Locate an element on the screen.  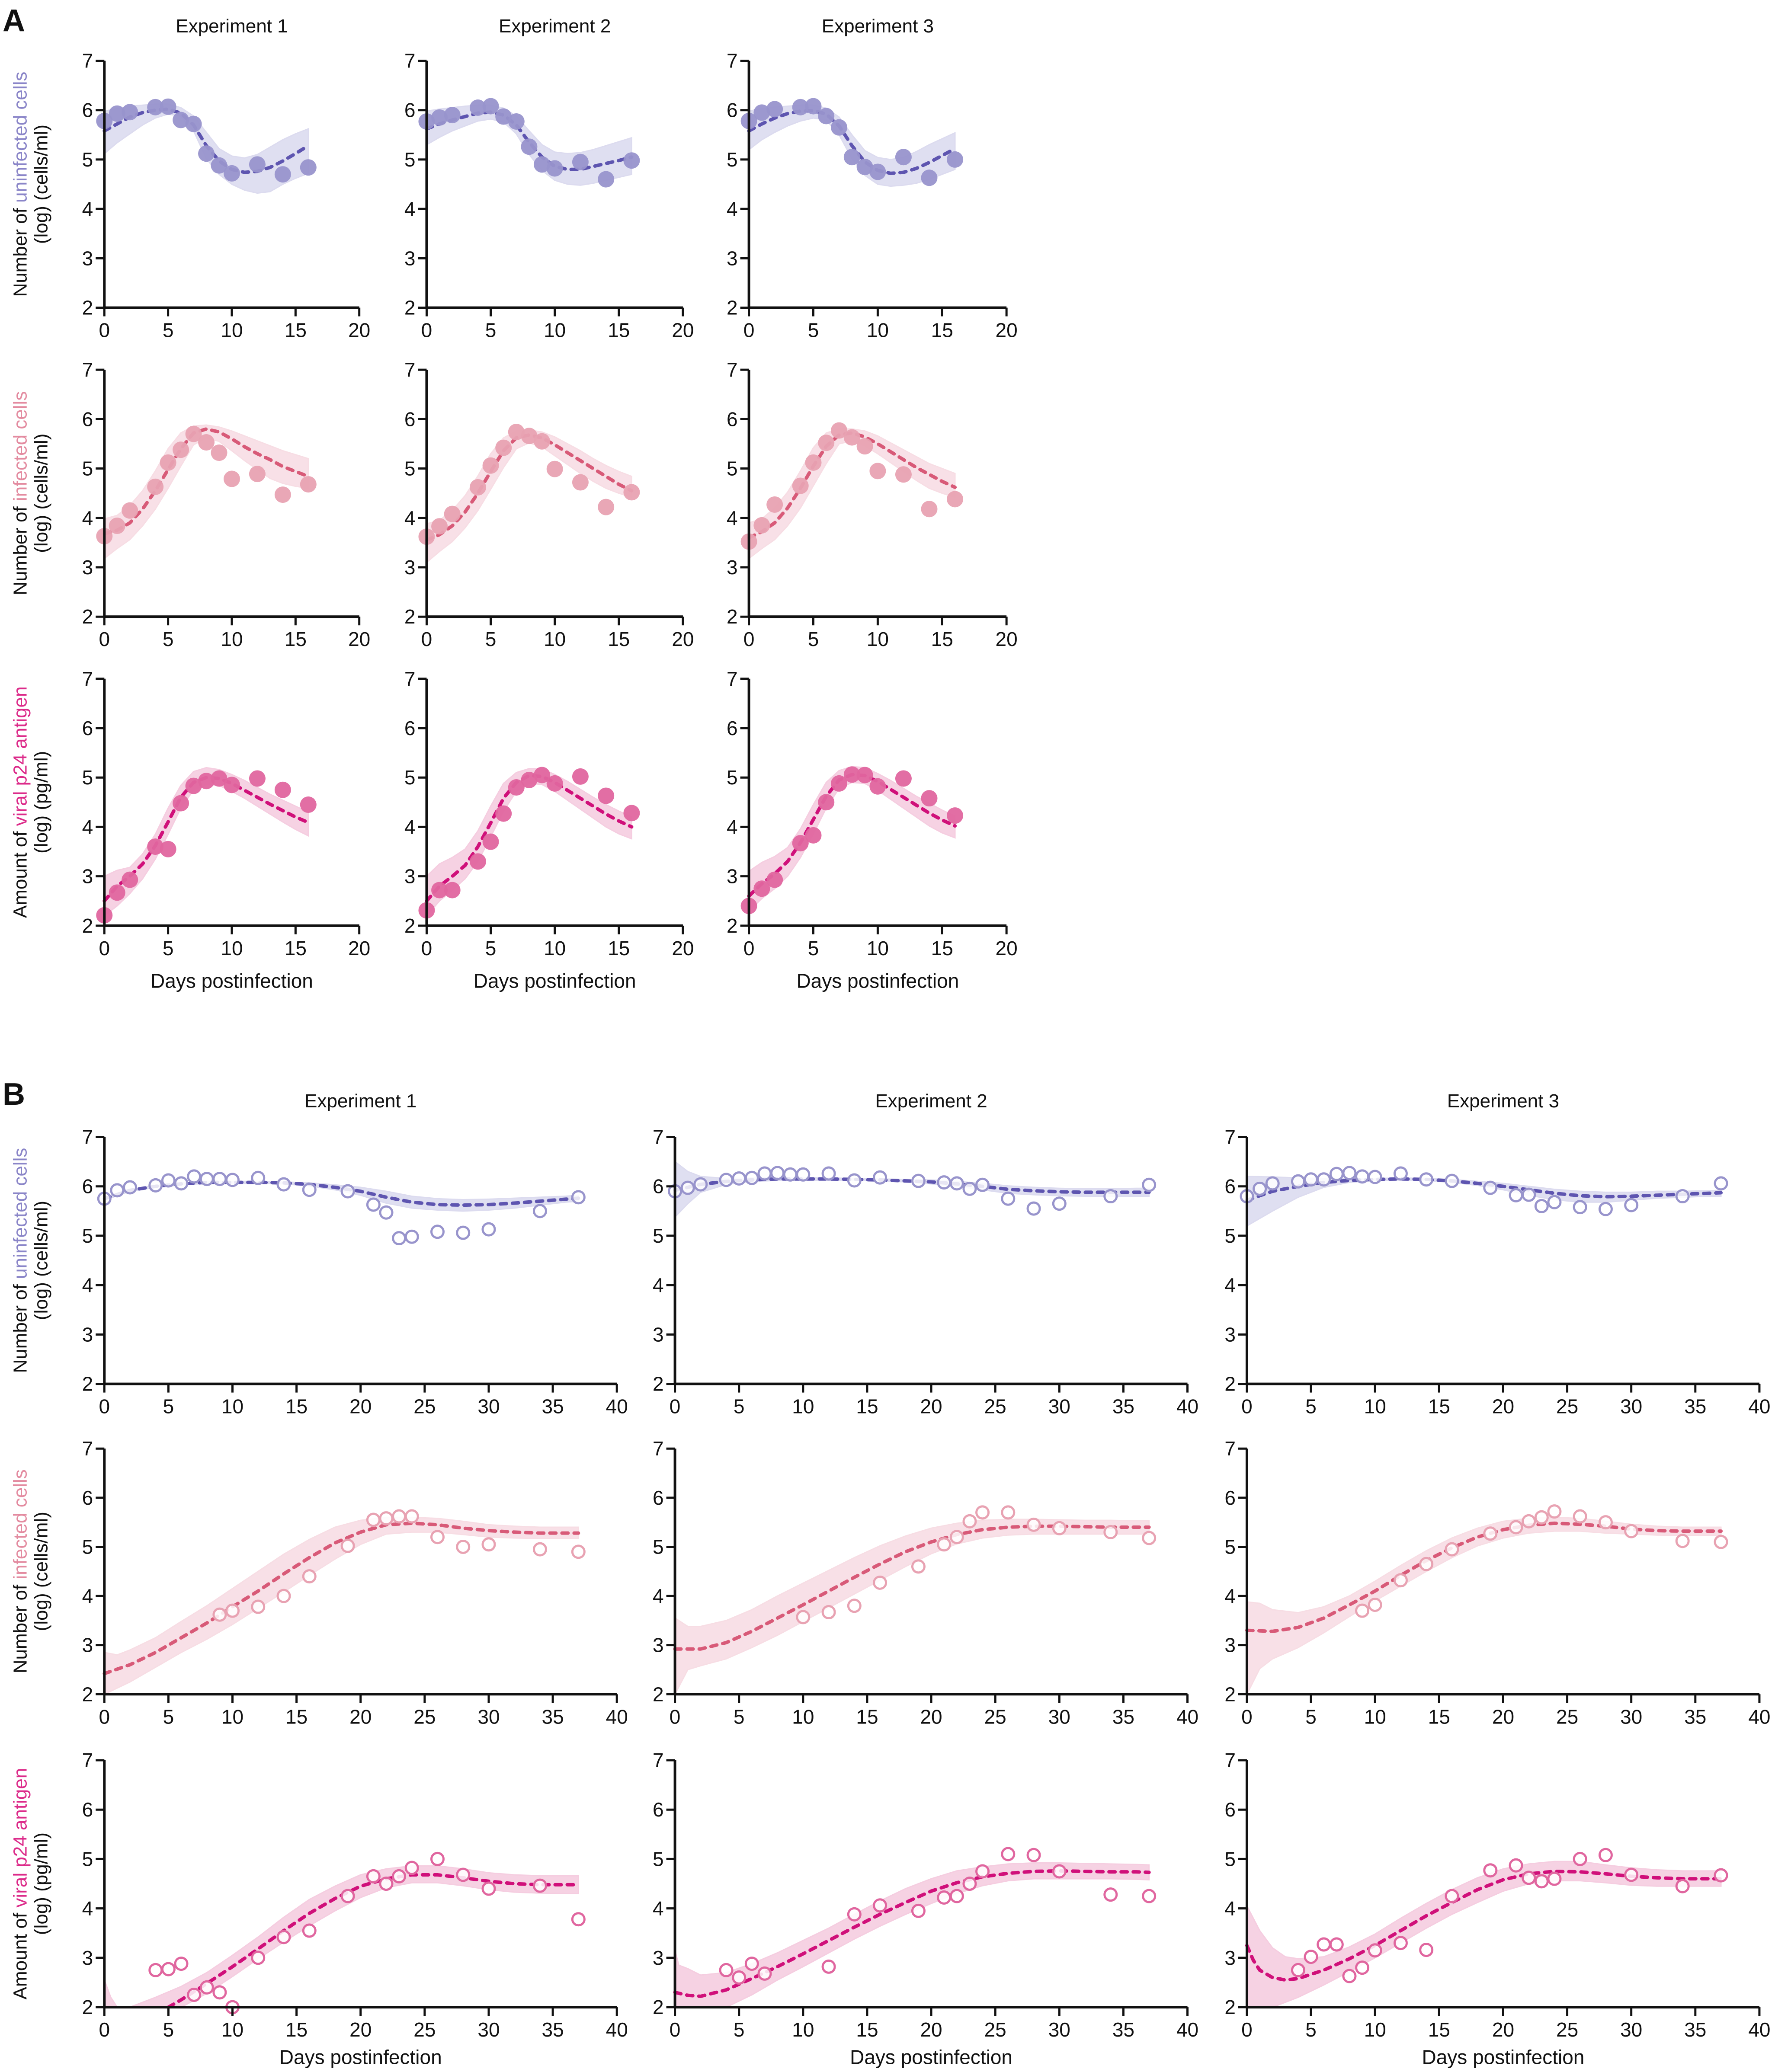
y-axis-title-units: (log) (pg/ml) is located at coordinates (40, 802).